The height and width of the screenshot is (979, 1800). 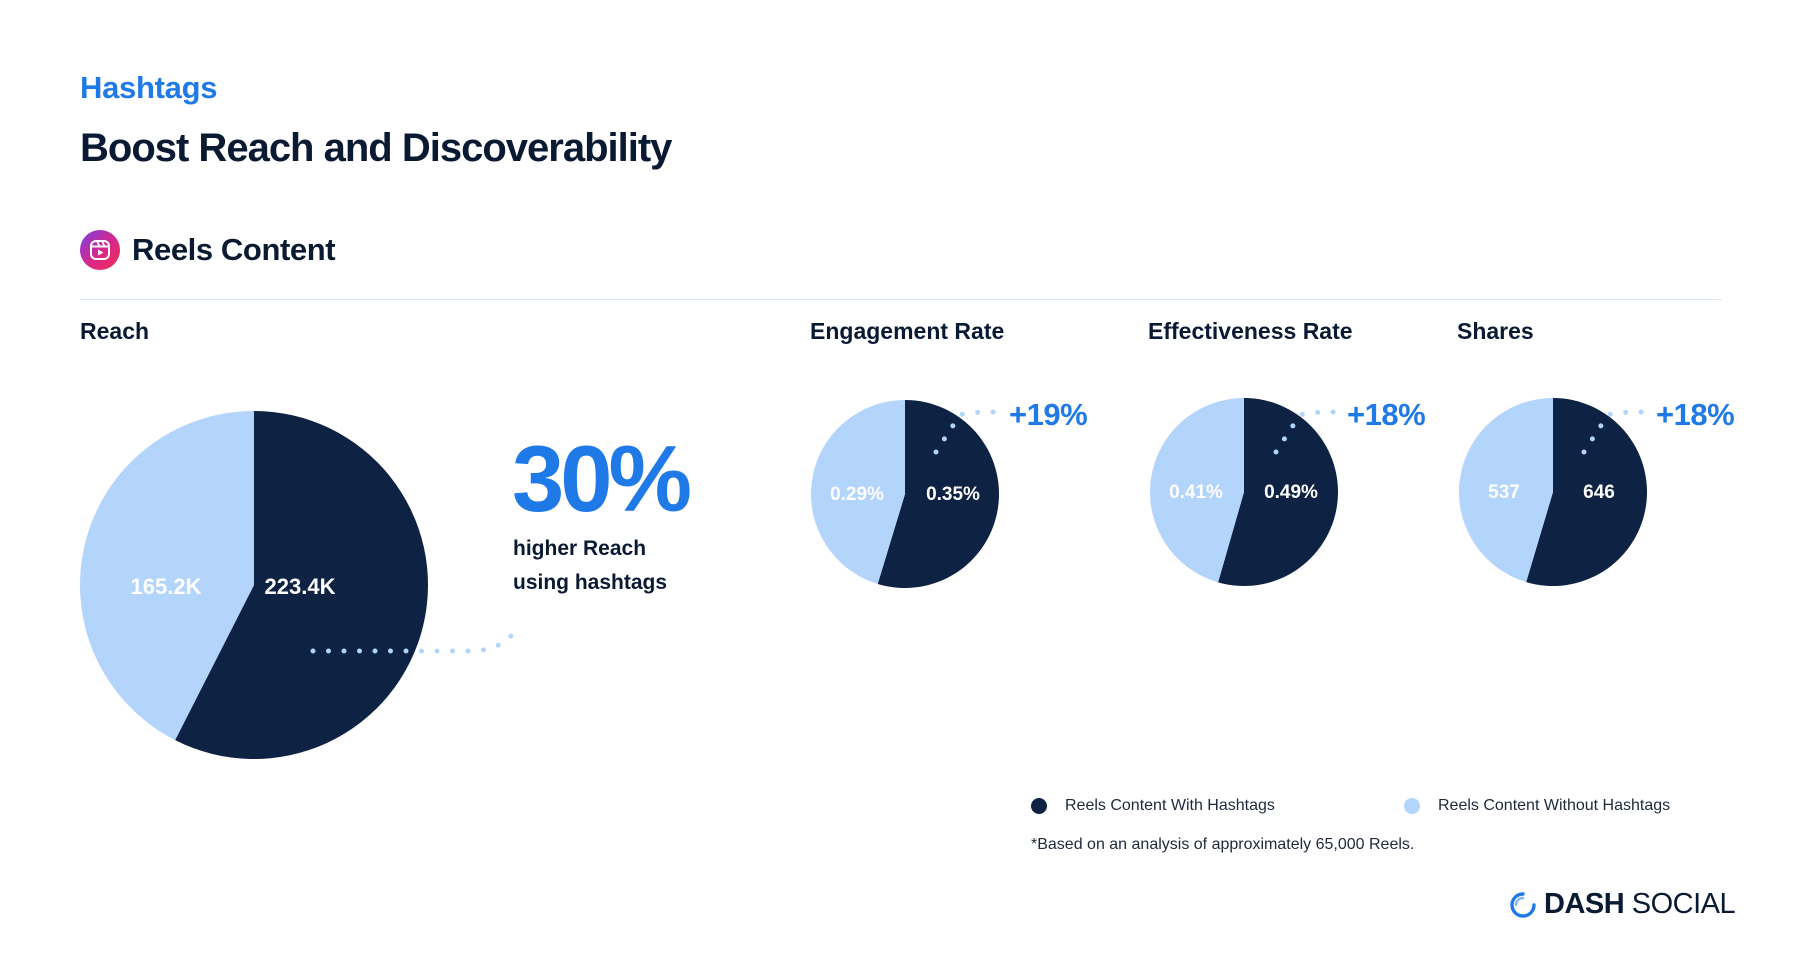 I want to click on legend-dot-without-hashtags, so click(x=1412, y=806).